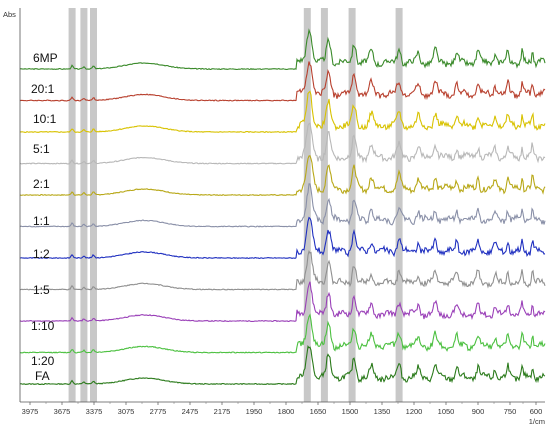 This screenshot has width=550, height=432. I want to click on x-tick-label: 3075, so click(126, 411).